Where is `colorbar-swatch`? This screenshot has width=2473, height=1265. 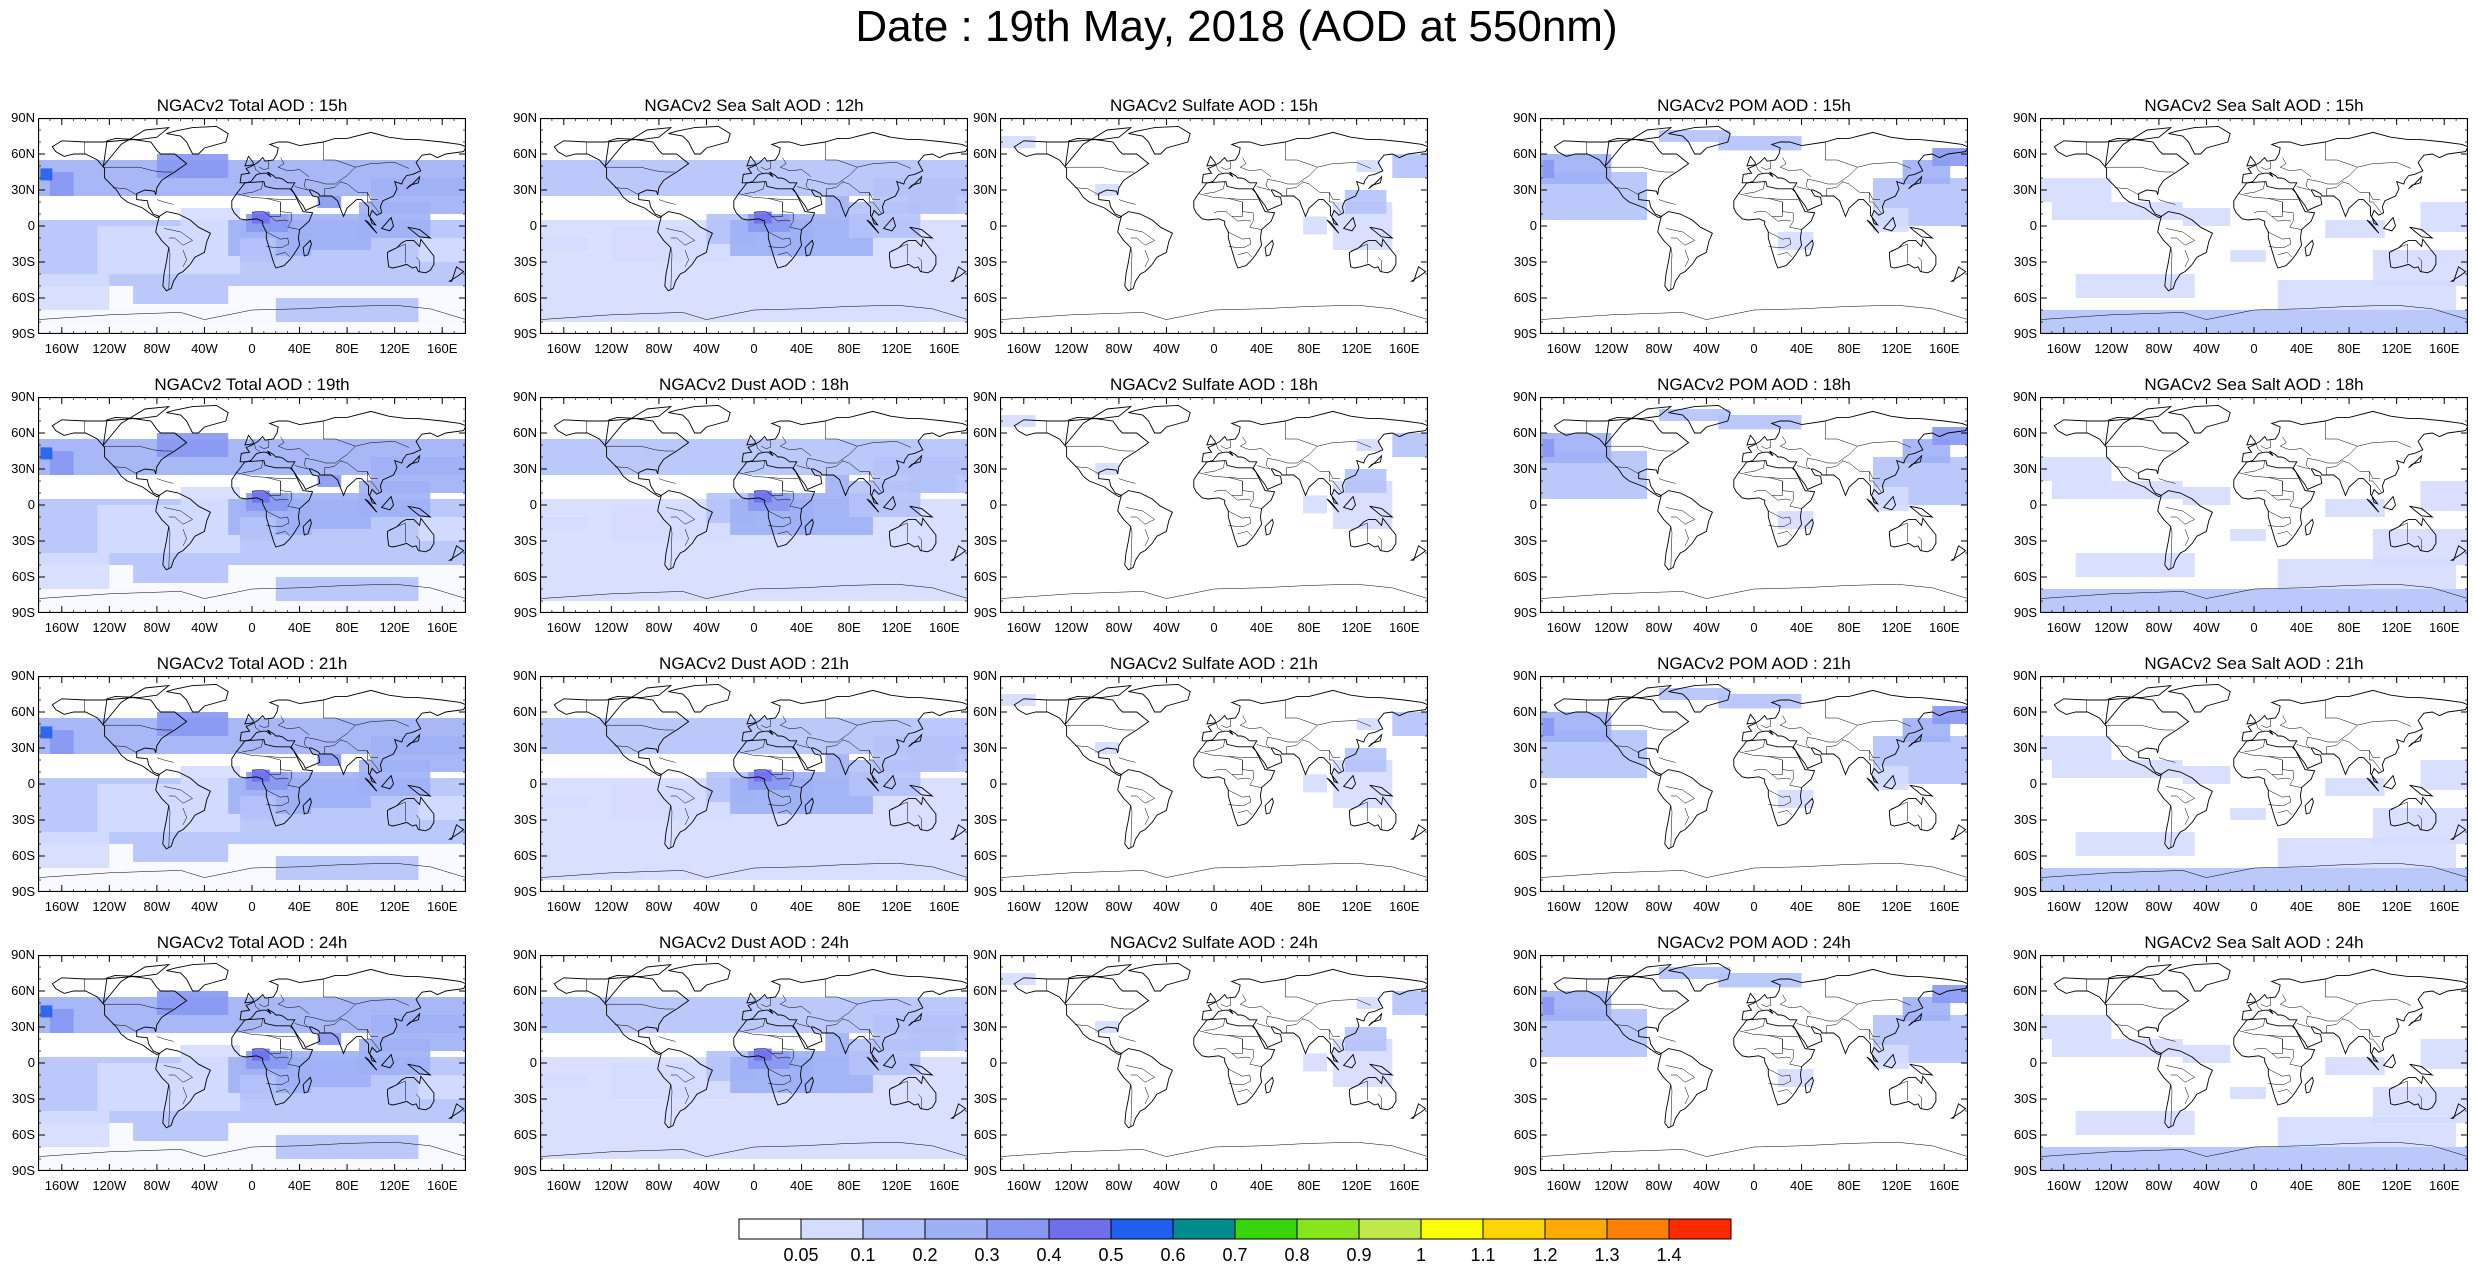 colorbar-swatch is located at coordinates (1514, 1229).